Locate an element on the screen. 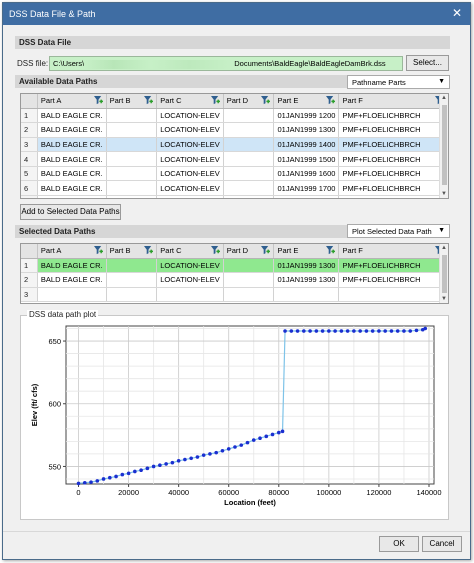  table-cell: 01JAN1999 1800 is located at coordinates (306, 196).